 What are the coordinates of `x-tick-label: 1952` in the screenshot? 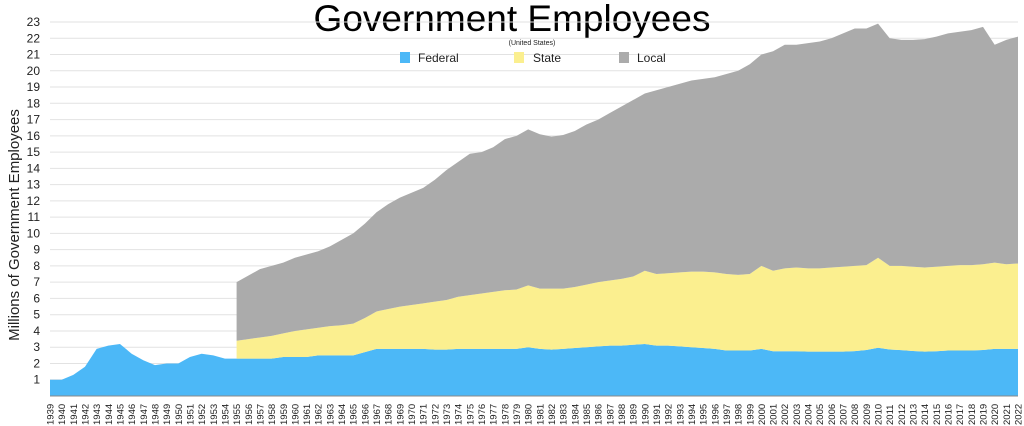 It's located at (202, 414).